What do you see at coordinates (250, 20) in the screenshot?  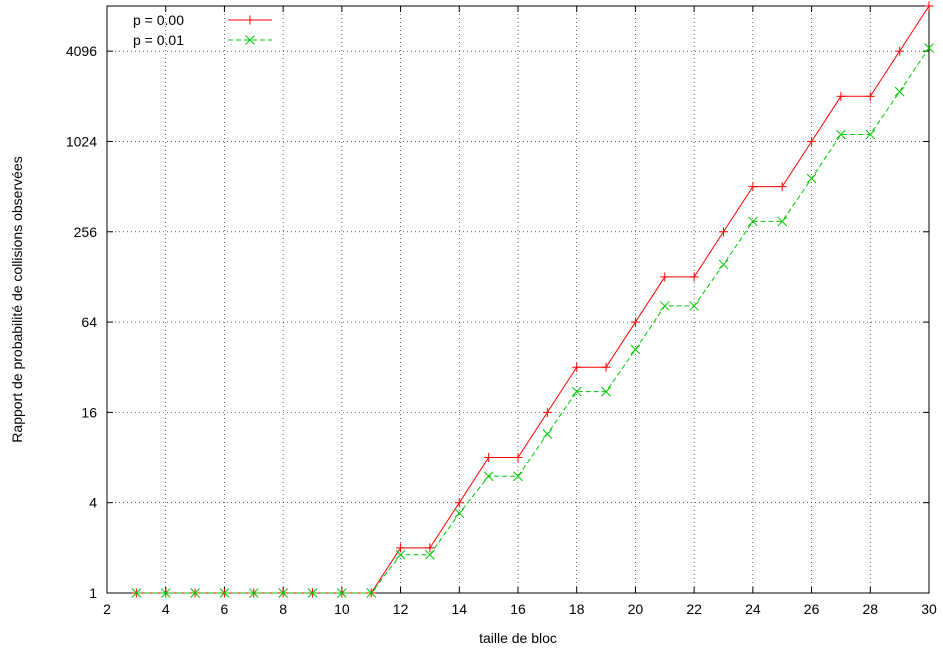 I see `legend-marker` at bounding box center [250, 20].